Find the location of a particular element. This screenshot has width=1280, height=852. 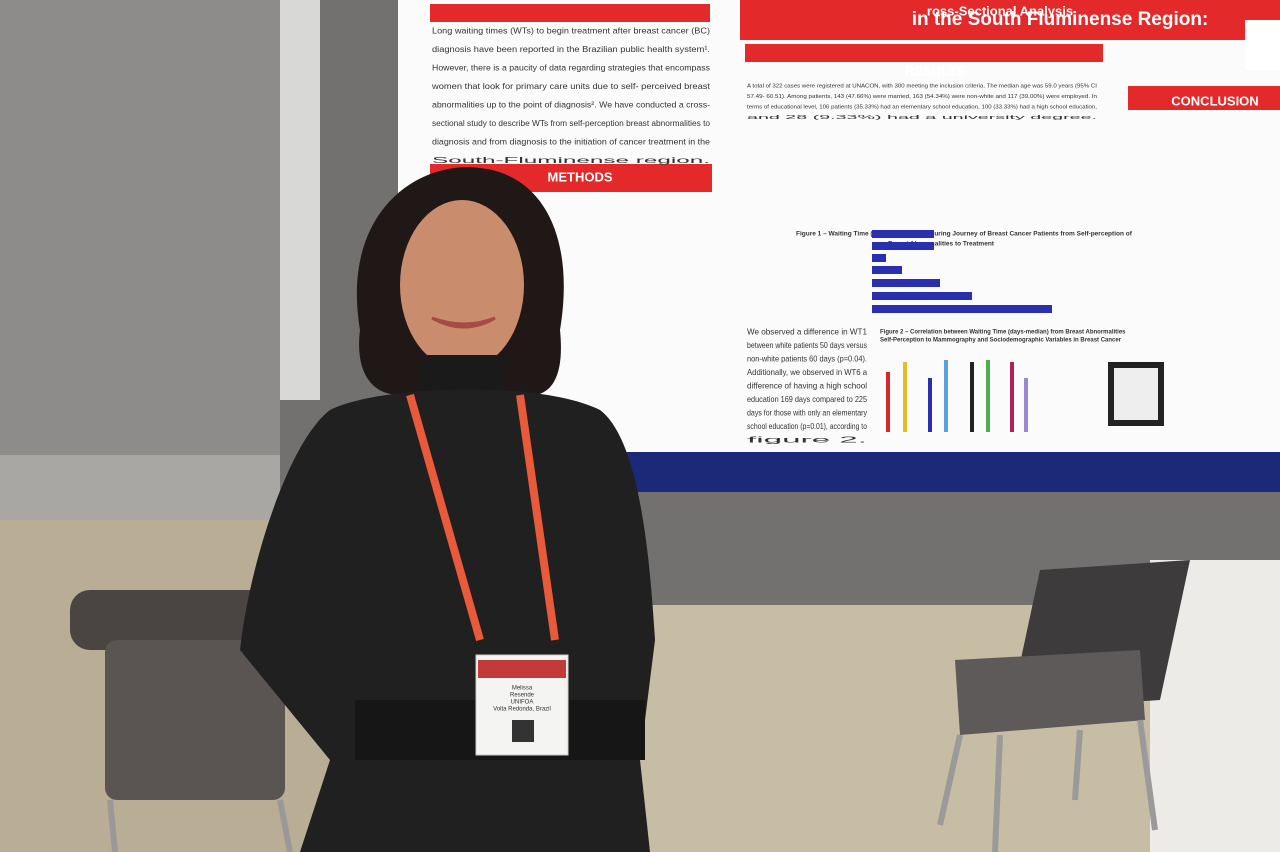

logo is located at coordinates (1262, 45).